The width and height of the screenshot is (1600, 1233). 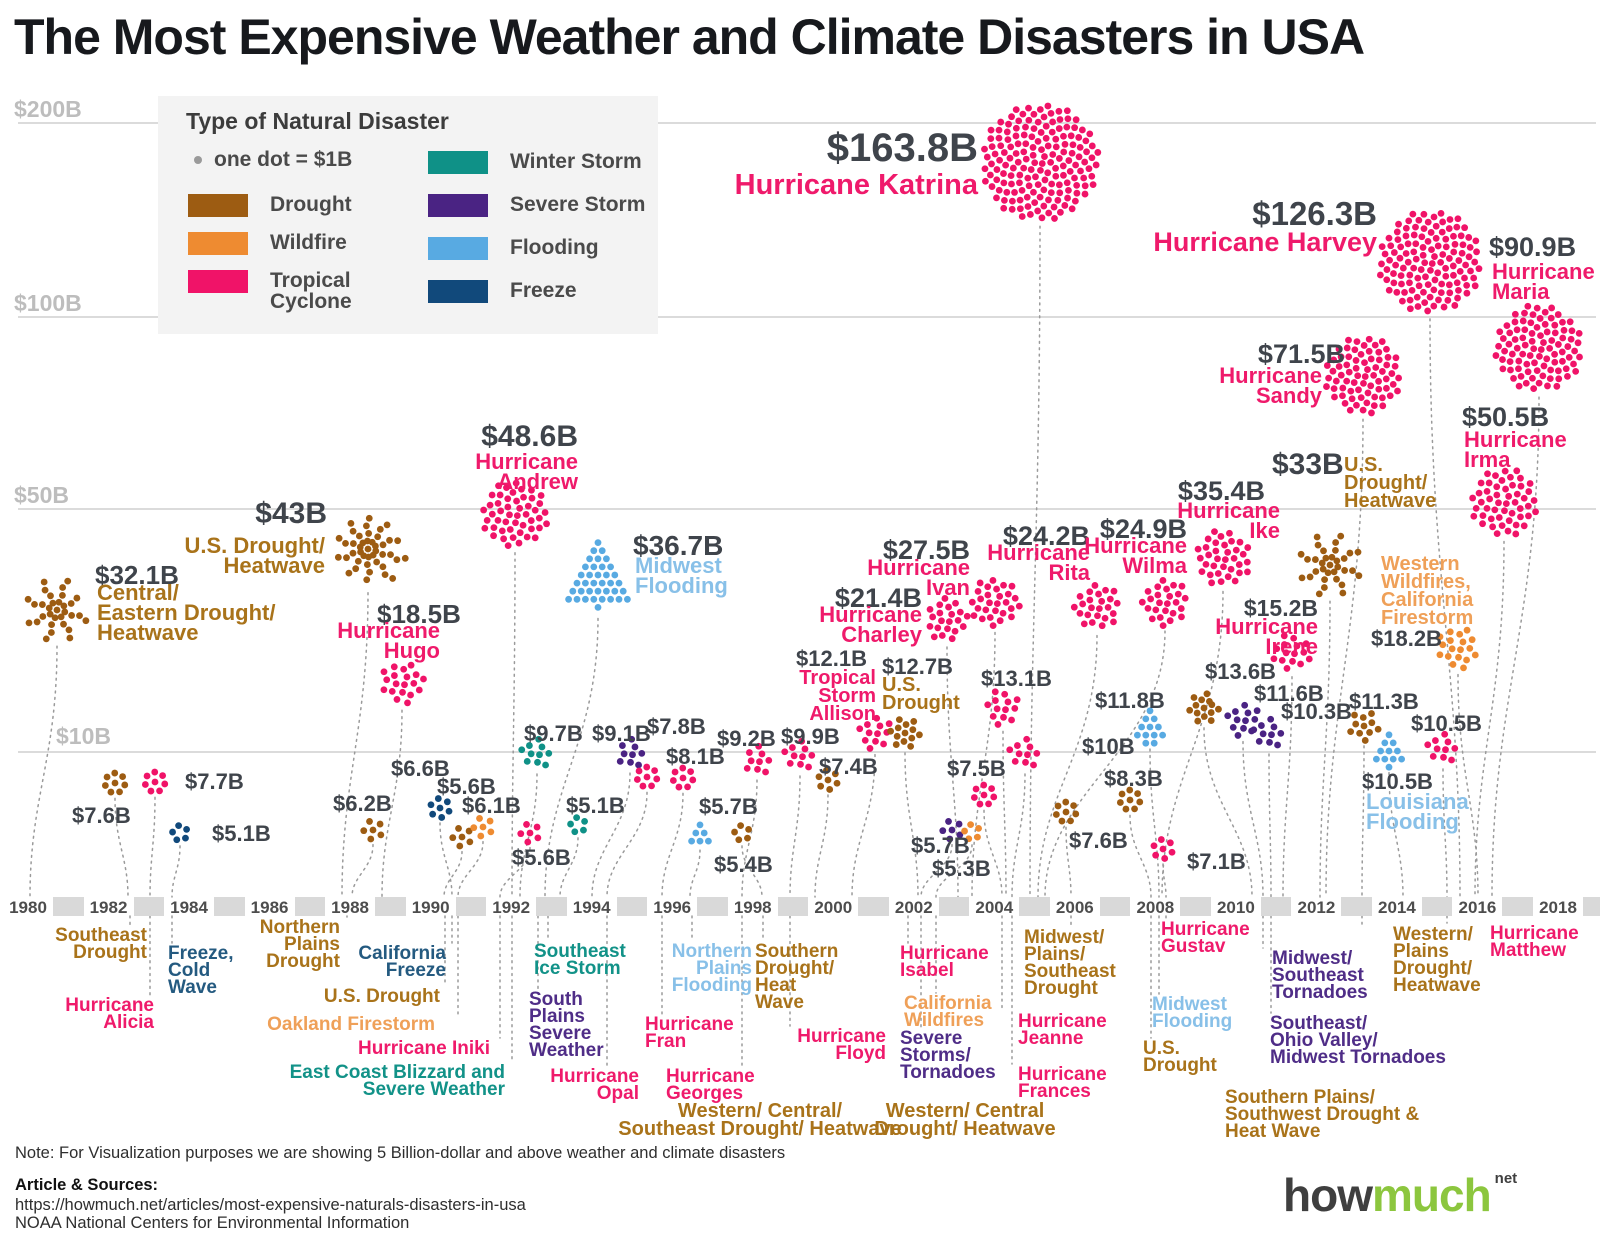 What do you see at coordinates (1390, 483) in the screenshot?
I see `disaster-name-label: U.S. Drought/Heatwave` at bounding box center [1390, 483].